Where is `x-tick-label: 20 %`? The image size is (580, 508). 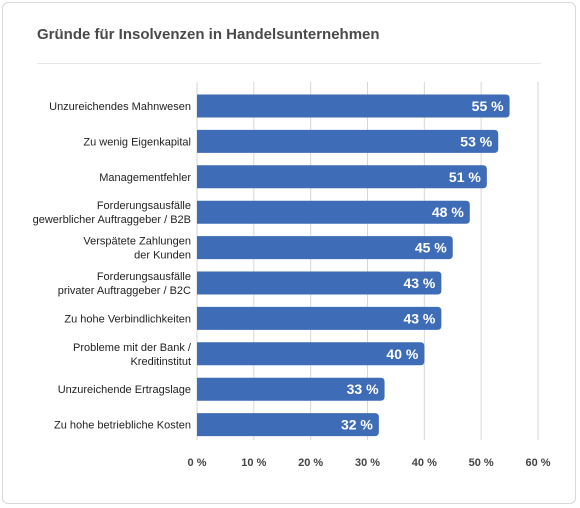 x-tick-label: 20 % is located at coordinates (310, 463).